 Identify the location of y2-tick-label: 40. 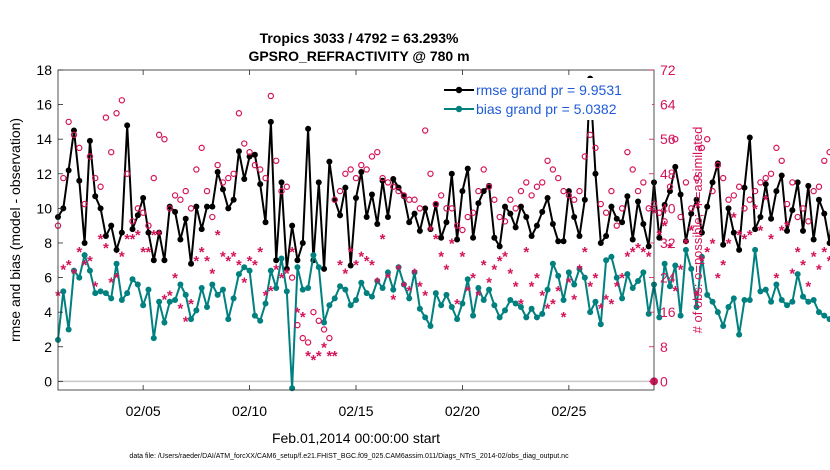
(668, 208).